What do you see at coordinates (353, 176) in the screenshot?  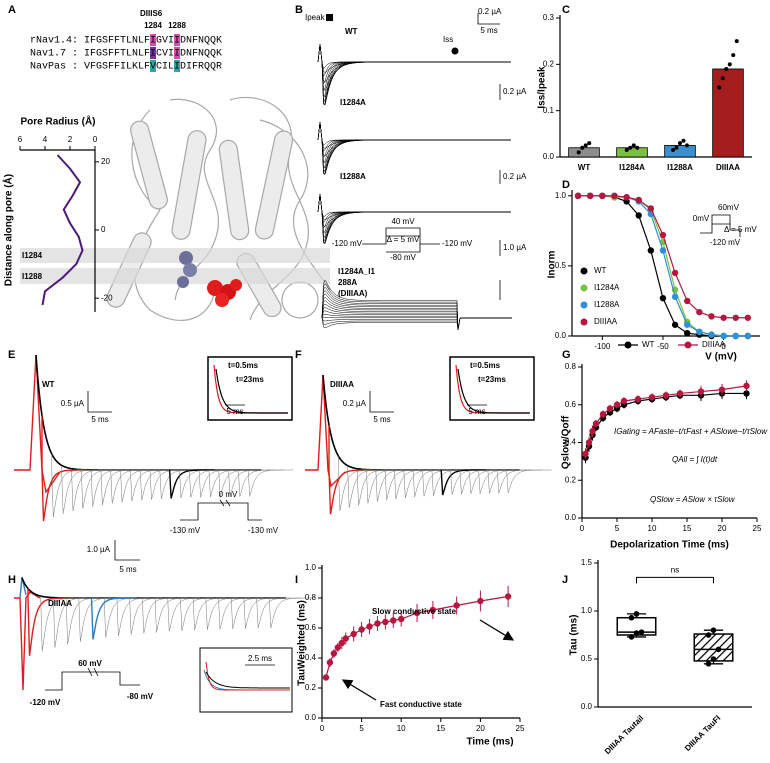 I see `trace-label: I1288A` at bounding box center [353, 176].